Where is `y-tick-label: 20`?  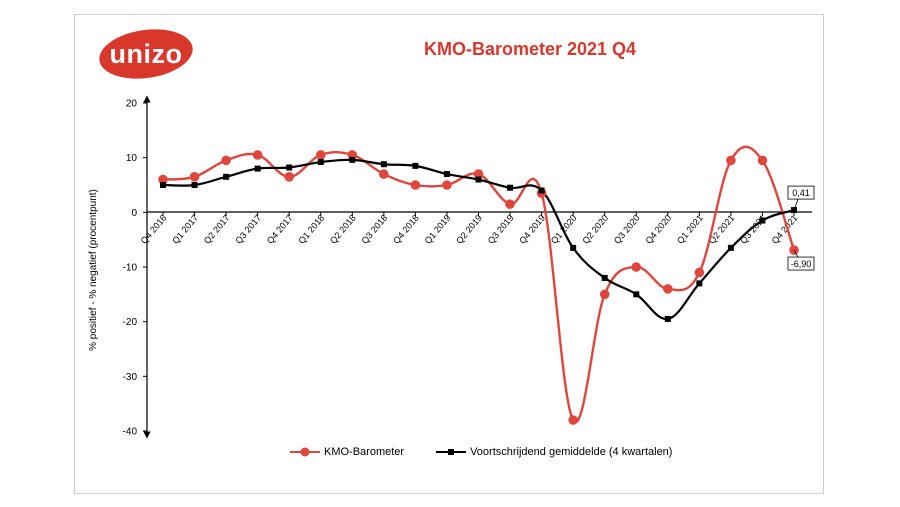
y-tick-label: 20 is located at coordinates (132, 104).